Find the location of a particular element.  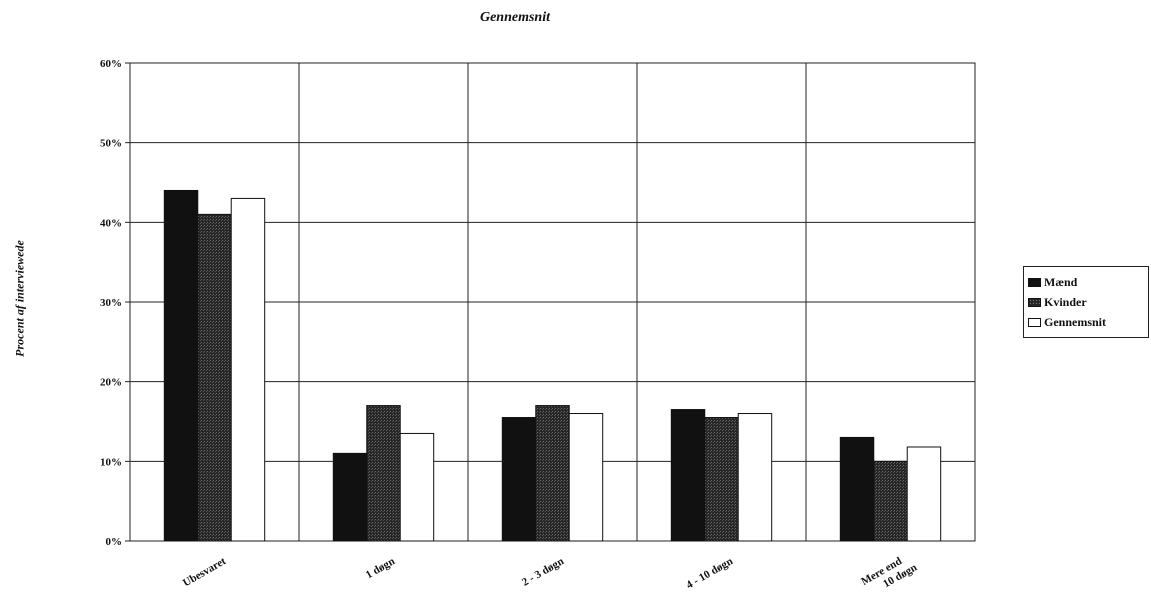

x-category-label: 4 - 10 døgn is located at coordinates (709, 573).